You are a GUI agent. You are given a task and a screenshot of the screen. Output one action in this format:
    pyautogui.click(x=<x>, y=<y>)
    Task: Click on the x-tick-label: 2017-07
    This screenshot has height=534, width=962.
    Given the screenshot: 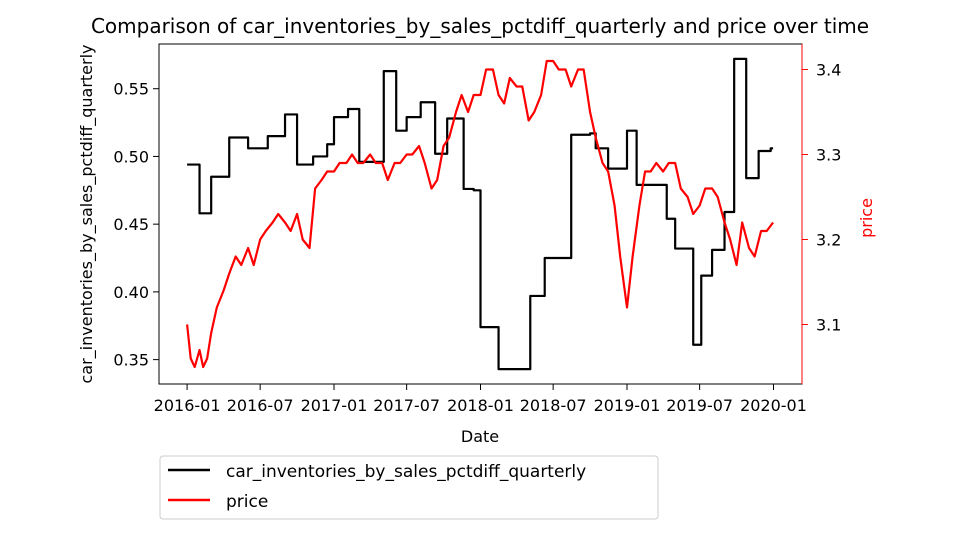 What is the action you would take?
    pyautogui.click(x=406, y=405)
    